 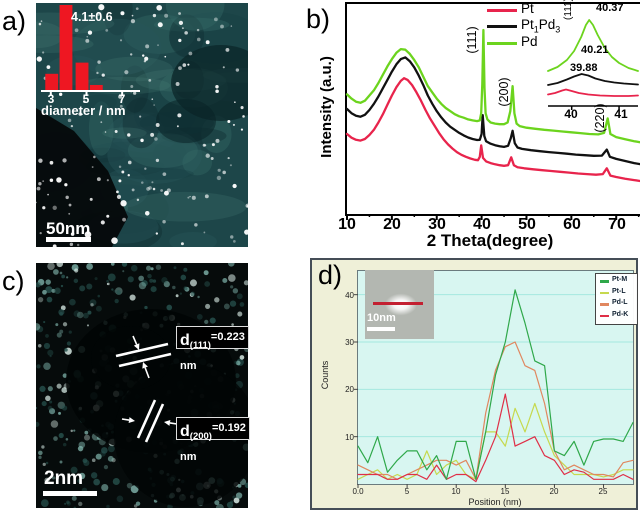 I want to click on xrd-xtick: 60, so click(x=572, y=224).